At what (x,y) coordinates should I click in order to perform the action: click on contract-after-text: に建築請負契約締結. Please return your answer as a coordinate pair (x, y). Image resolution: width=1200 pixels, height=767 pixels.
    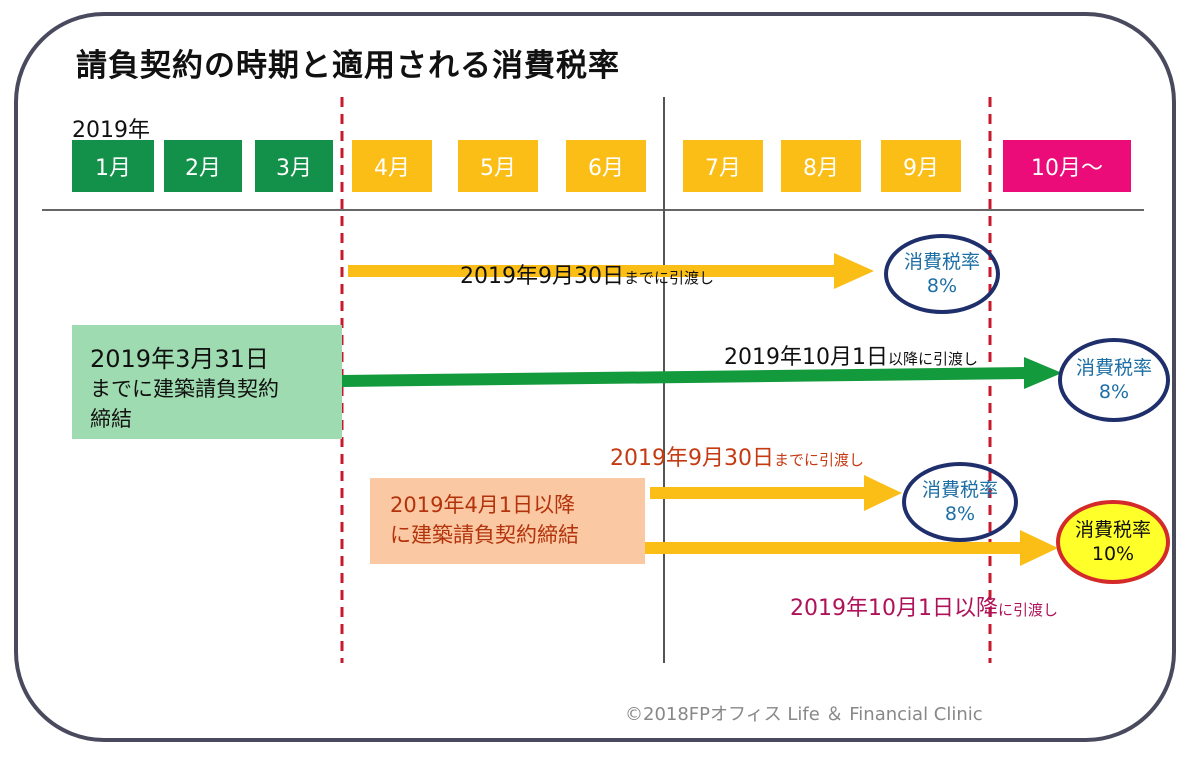
    Looking at the image, I should click on (484, 535).